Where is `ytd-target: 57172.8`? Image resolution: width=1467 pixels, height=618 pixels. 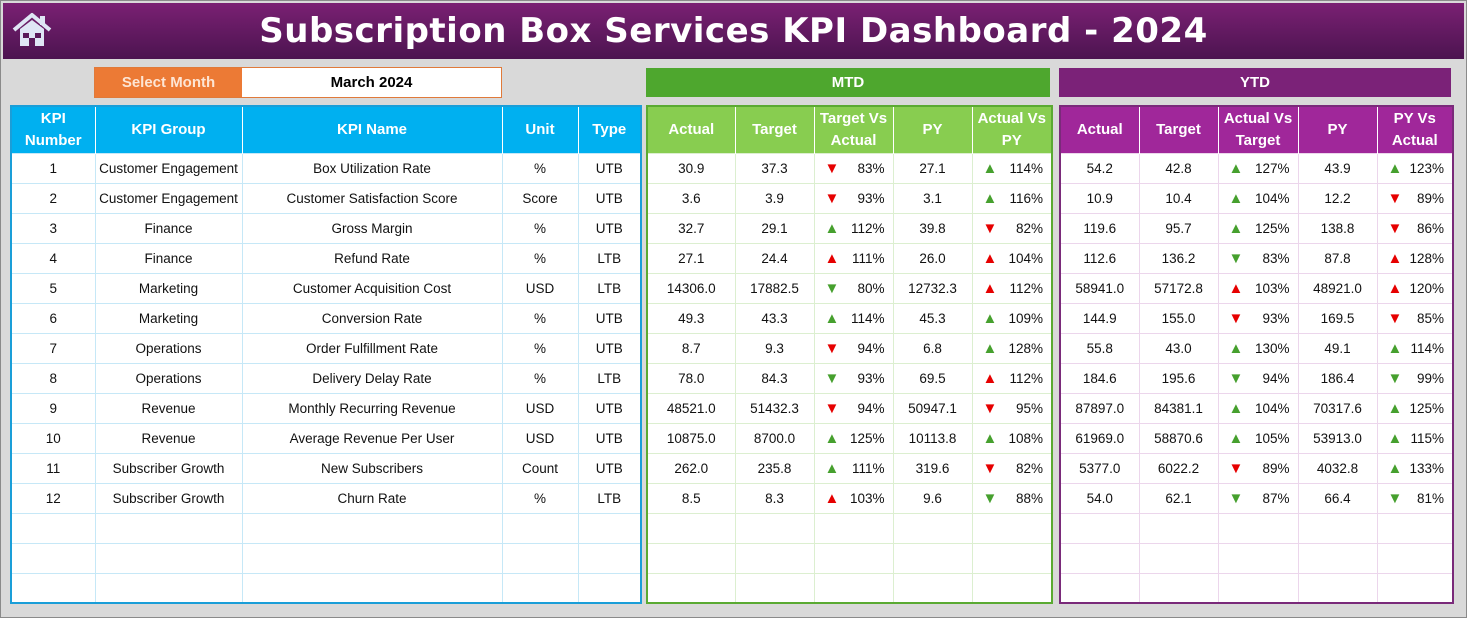
ytd-target: 57172.8 is located at coordinates (1178, 288).